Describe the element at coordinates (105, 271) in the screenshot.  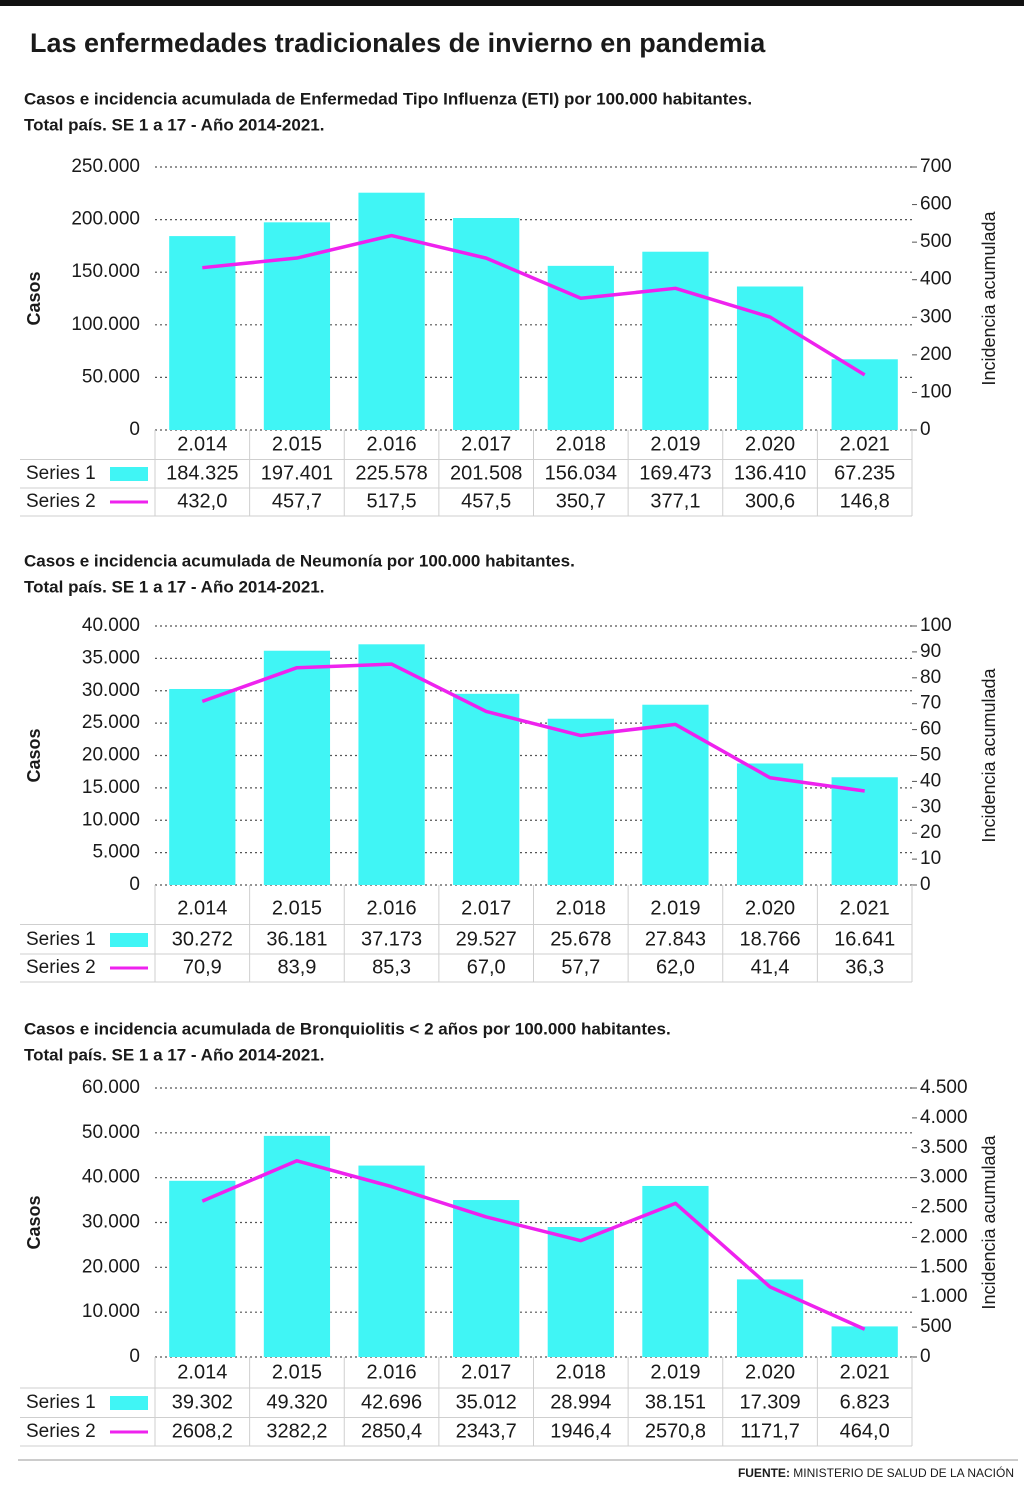
I see `y-tick-label: 150.000` at that location.